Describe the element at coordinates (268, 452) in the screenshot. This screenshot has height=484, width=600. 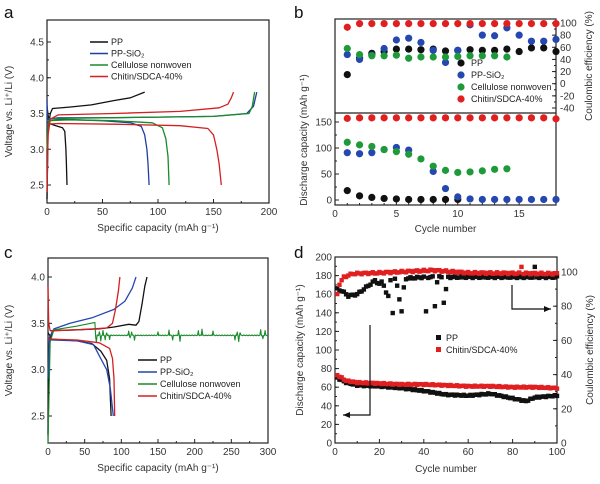
I see `panel-c-xtick-label: 300` at that location.